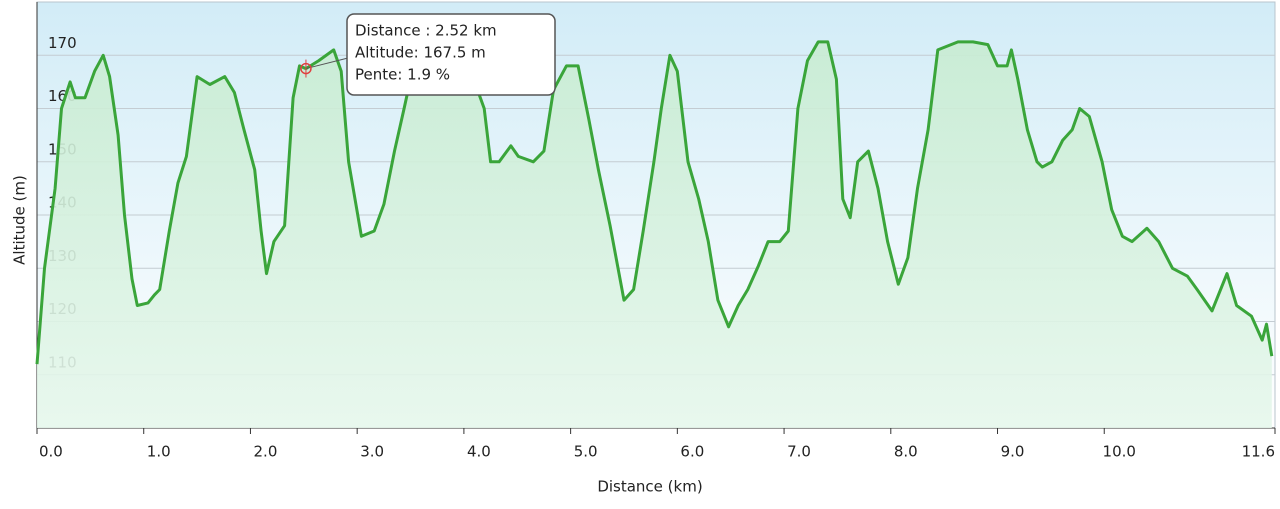  Describe the element at coordinates (1119, 452) in the screenshot. I see `x-tick-label: 10.0` at that location.